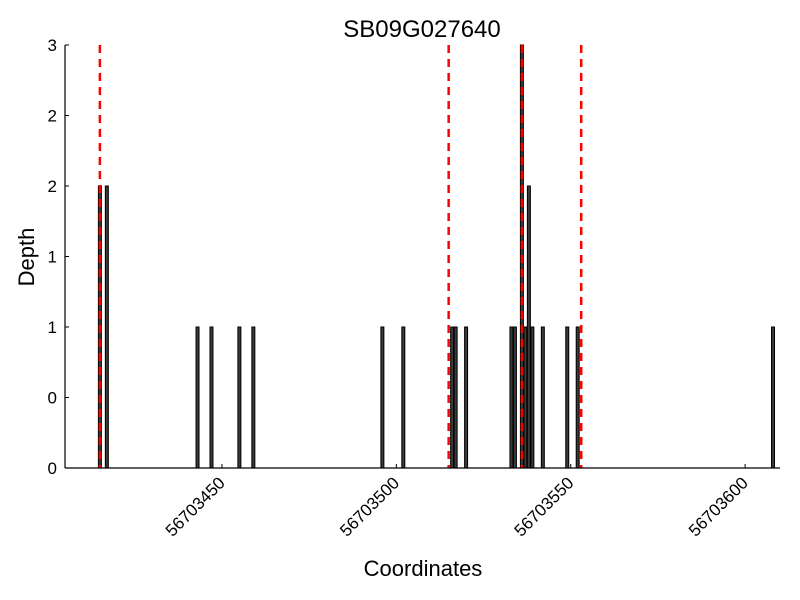 The image size is (800, 600). I want to click on y-axis-ticks: 0 0 1 1 2 2 3, so click(58, 257).